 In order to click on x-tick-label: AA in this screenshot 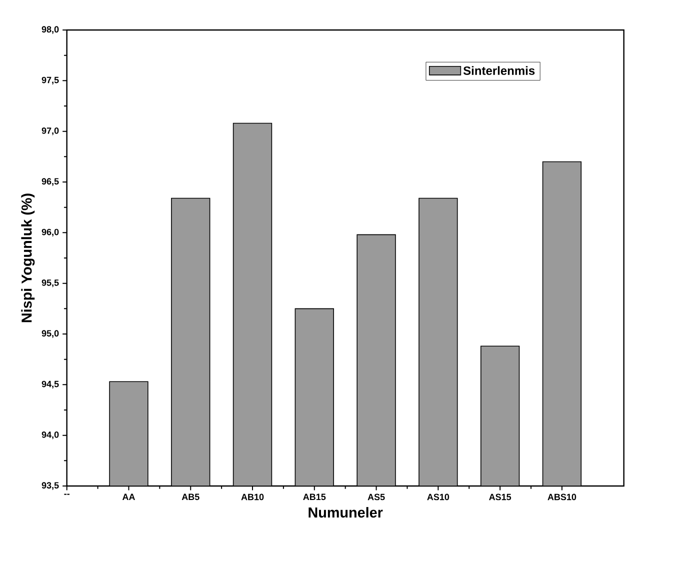, I will do `click(128, 497)`.